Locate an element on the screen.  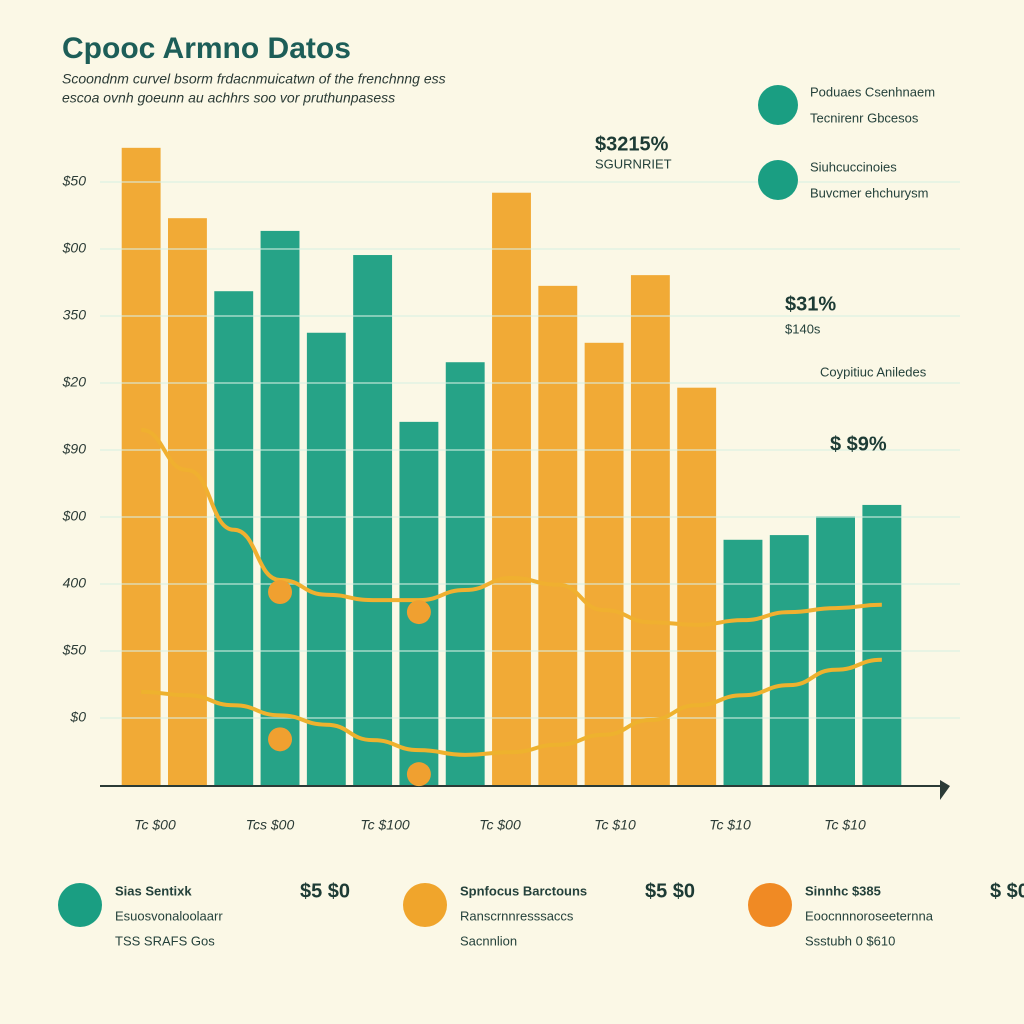
footer-text: Eoocnnnoroseeternna is located at coordinates (869, 915).